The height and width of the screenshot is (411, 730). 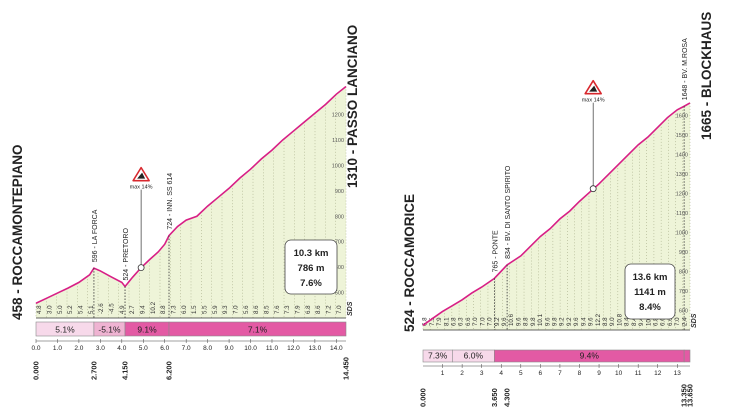 I want to click on km-gradient-label: 5.9, so click(x=215, y=309).